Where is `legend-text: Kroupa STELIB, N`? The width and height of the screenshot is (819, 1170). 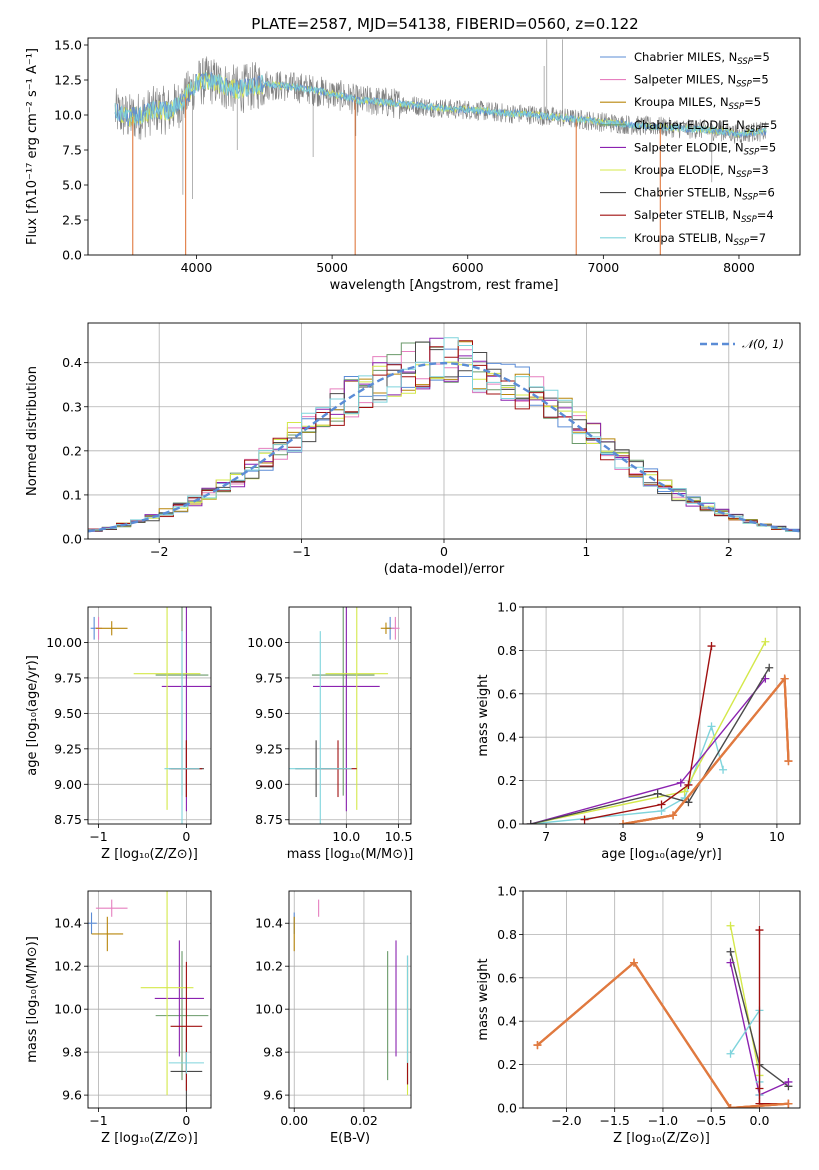 legend-text: Kroupa STELIB, N is located at coordinates (684, 238).